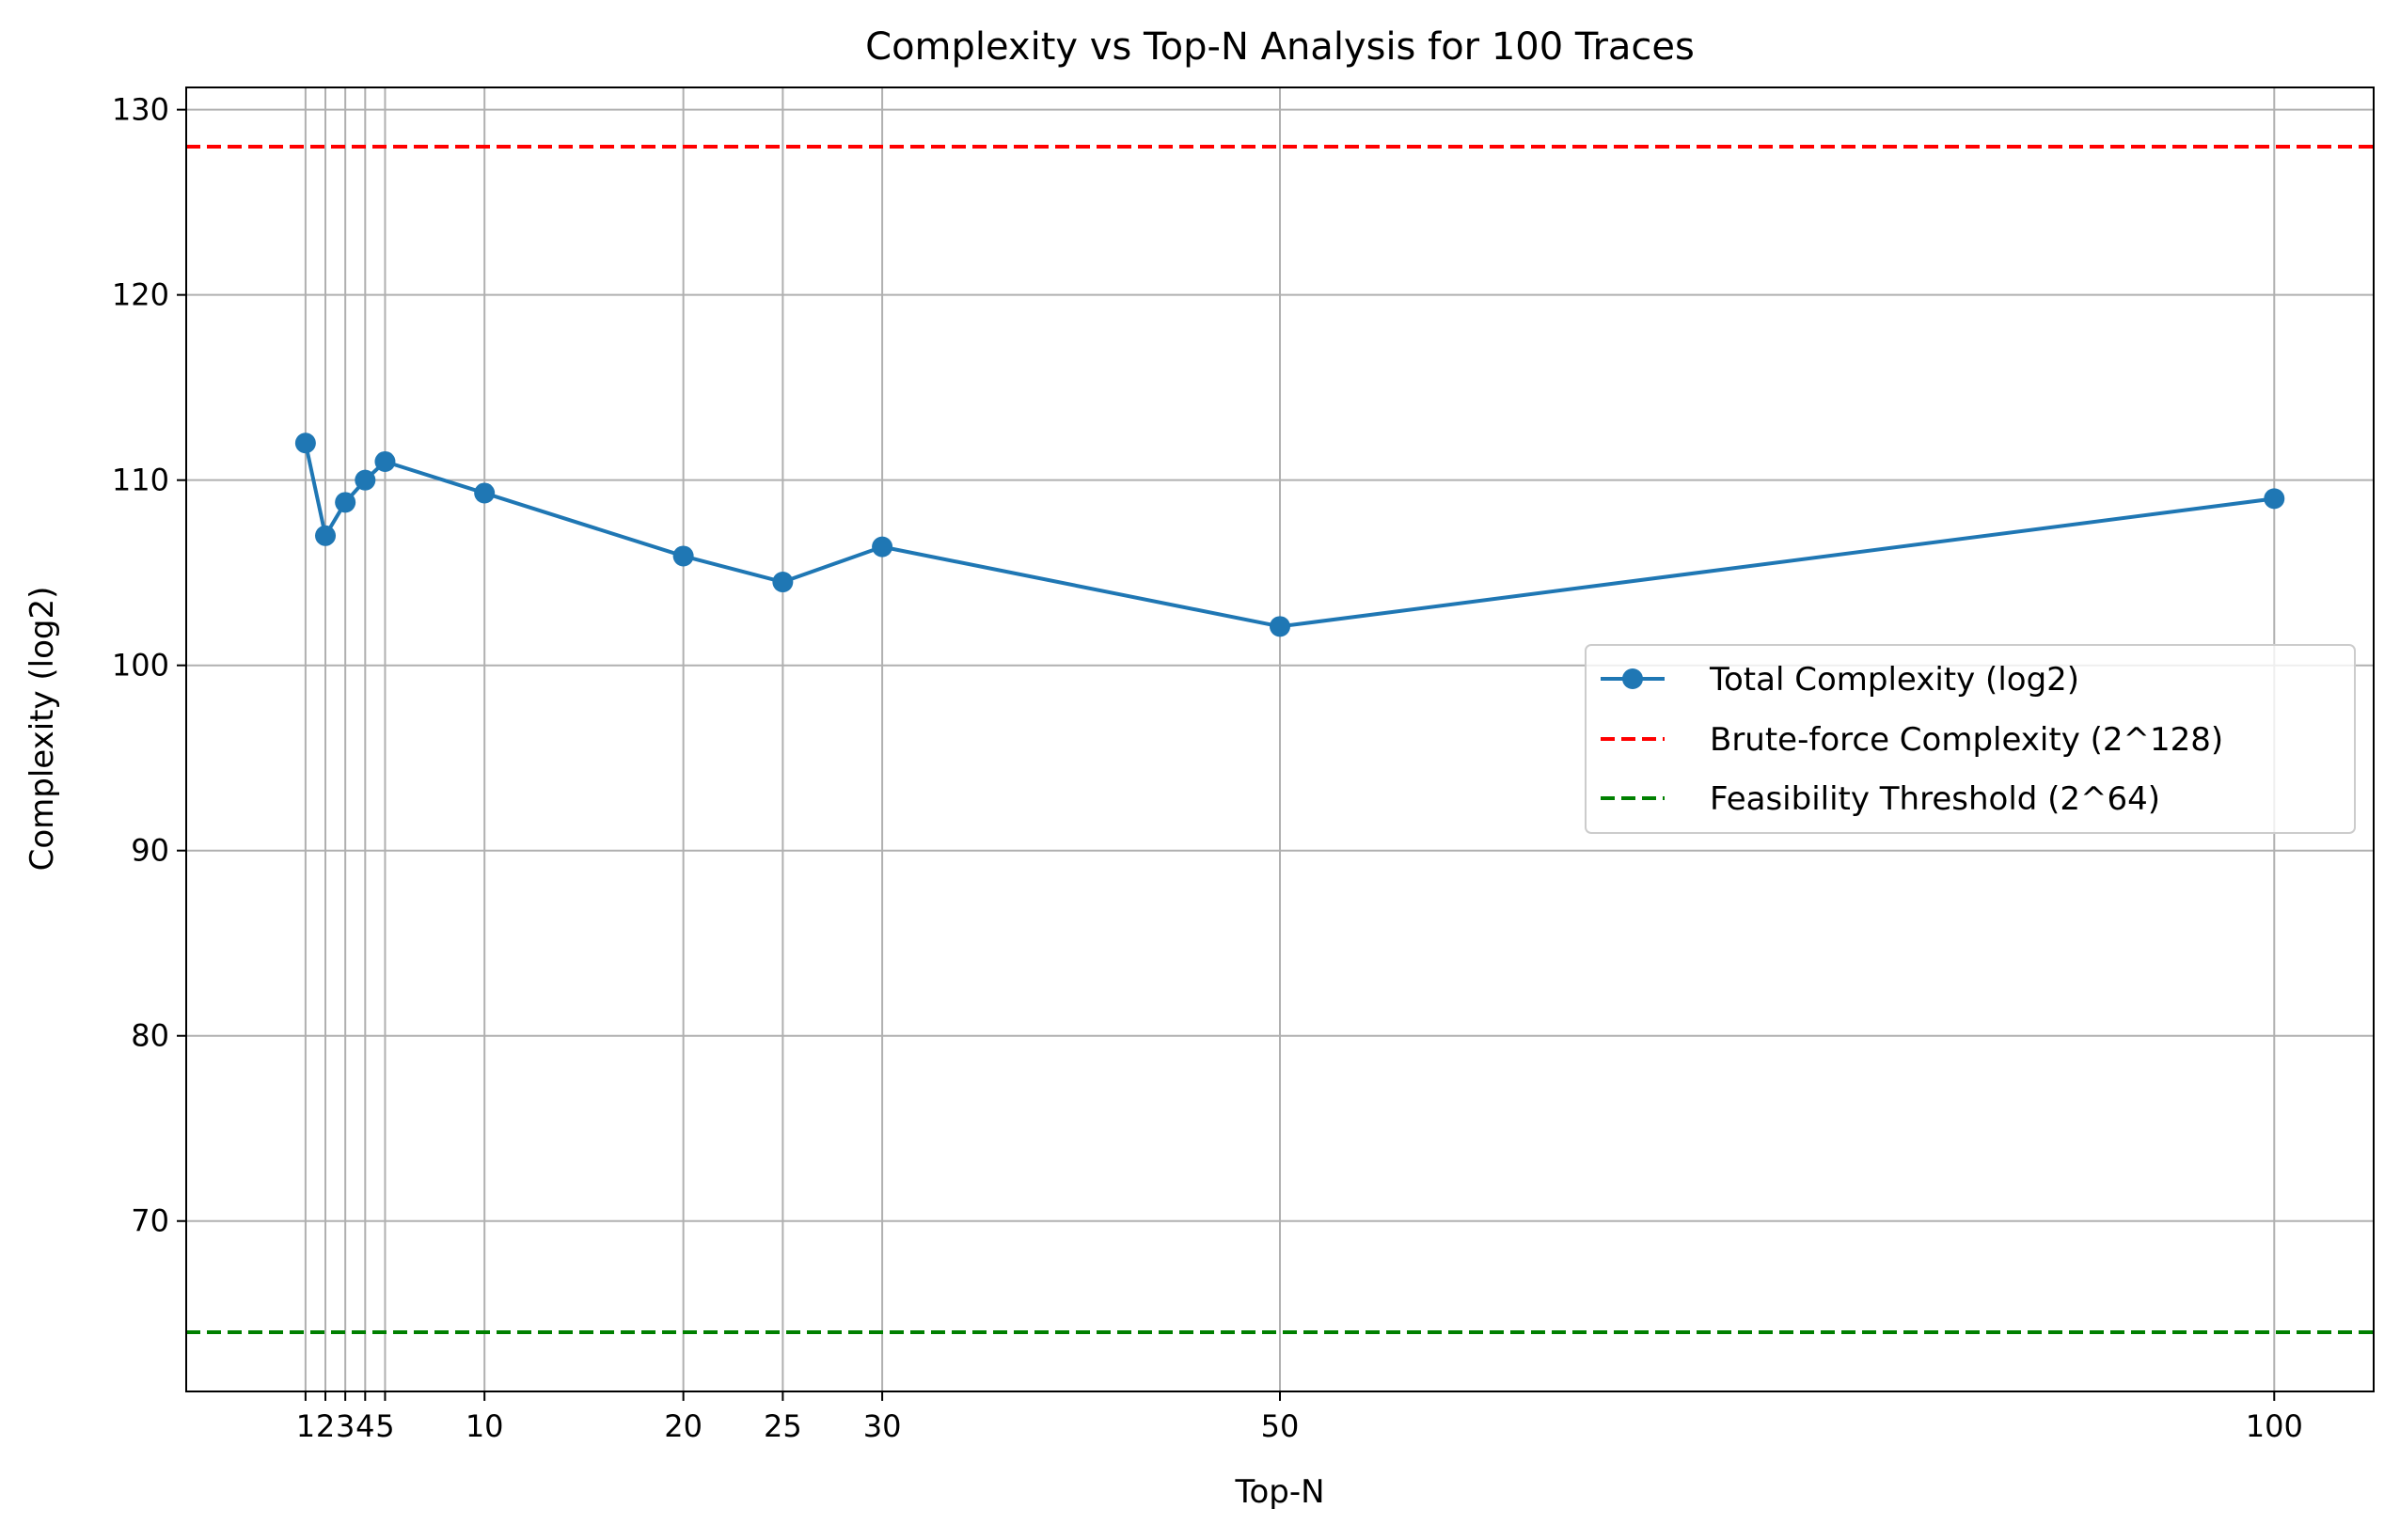 The width and height of the screenshot is (2400, 1540). I want to click on y-tick-label: 110, so click(140, 481).